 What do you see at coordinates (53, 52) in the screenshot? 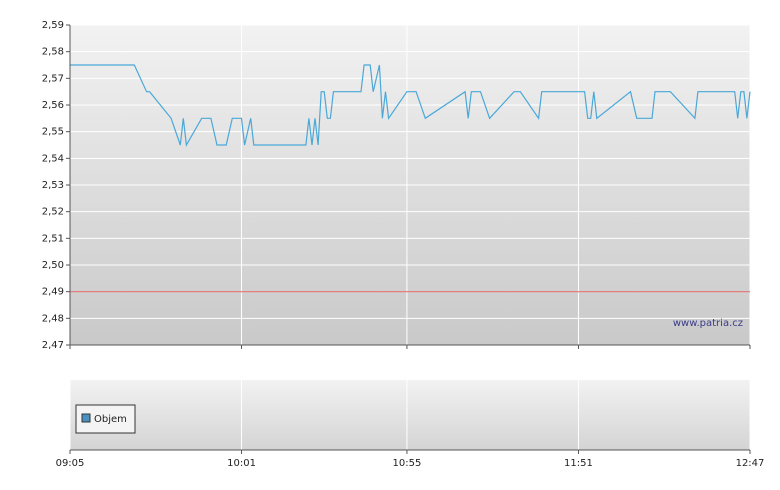
I see `y-tick-label: 2,58` at bounding box center [53, 52].